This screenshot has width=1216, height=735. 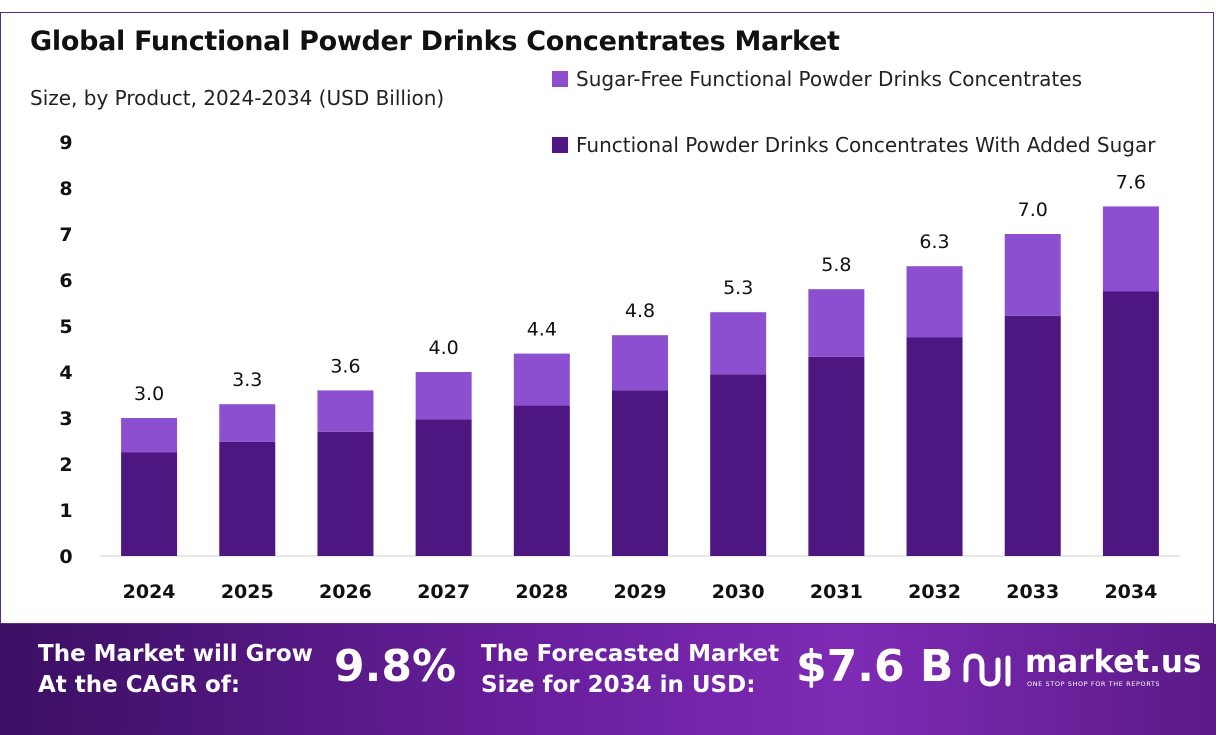 I want to click on bar-total-label: 4.4, so click(x=542, y=330).